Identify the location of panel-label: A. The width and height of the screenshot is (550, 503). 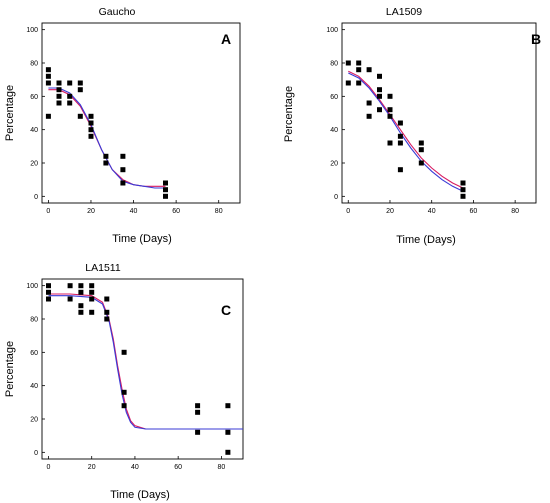
(226, 39).